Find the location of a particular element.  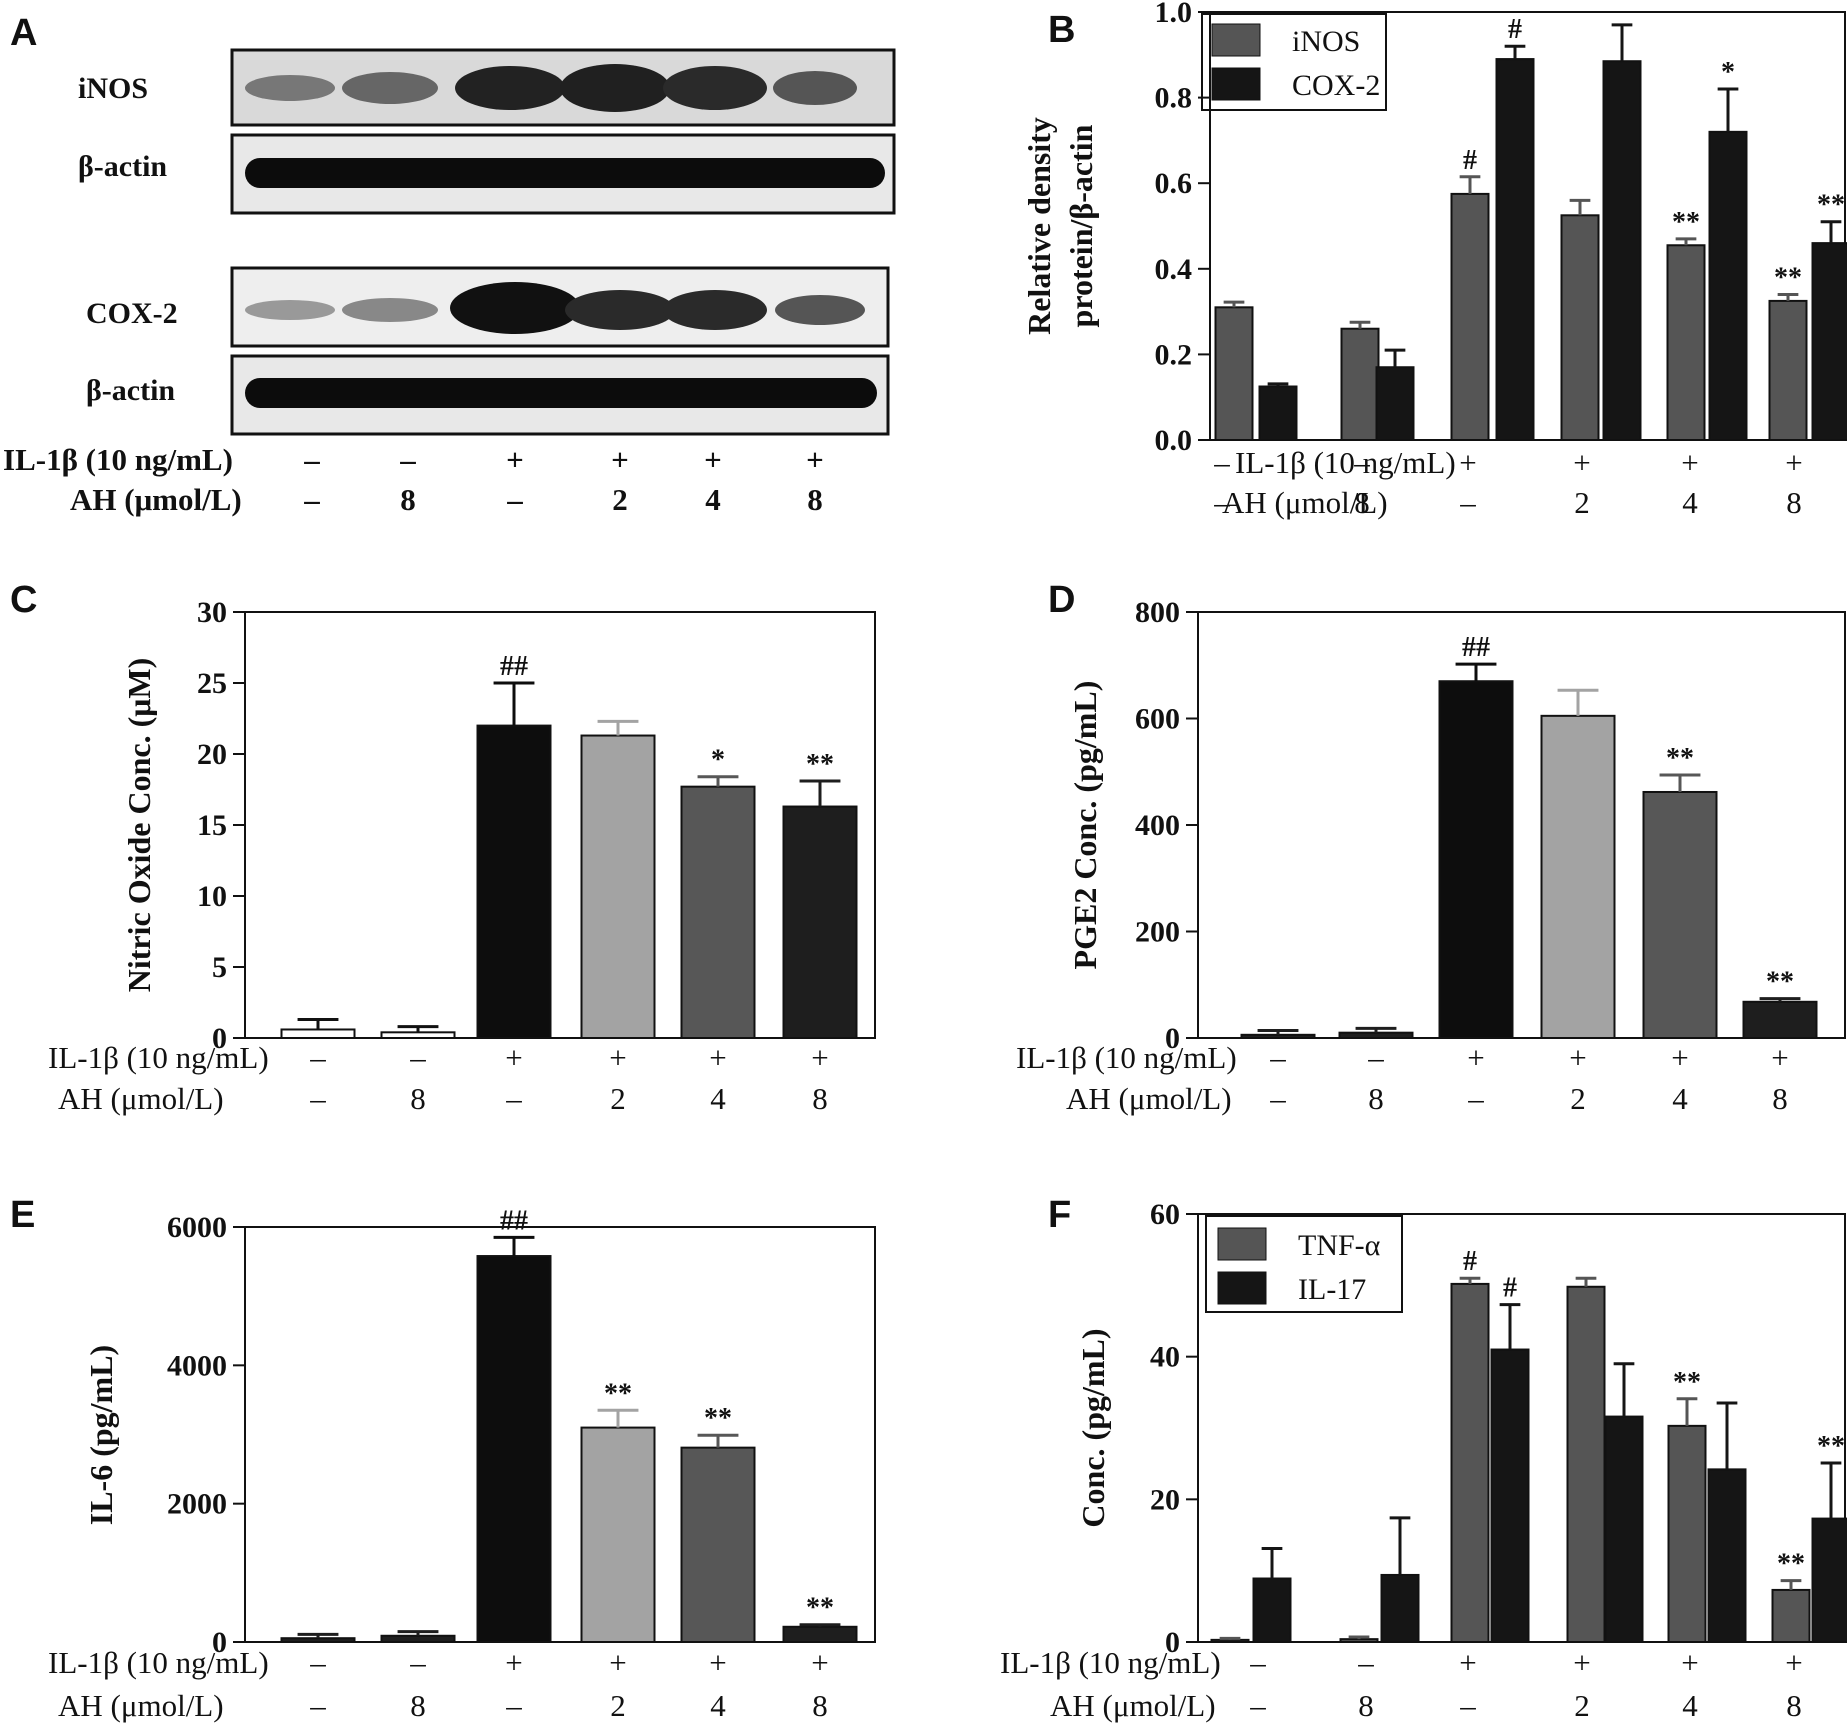

blot-ah-mark: 8 is located at coordinates (408, 499).